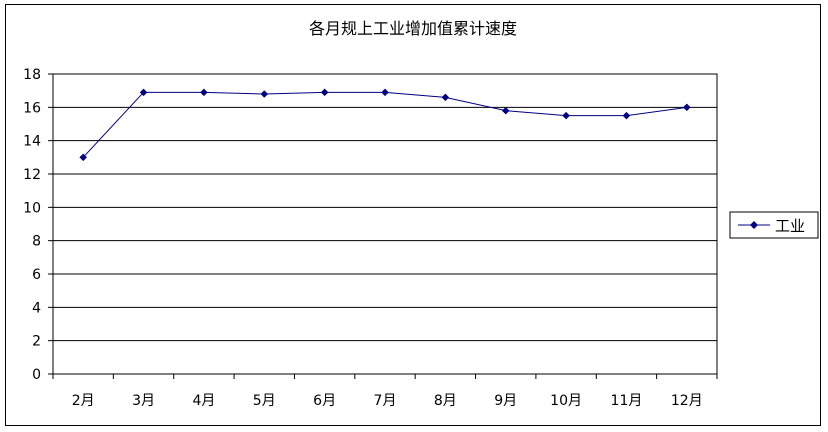 The height and width of the screenshot is (432, 828). What do you see at coordinates (754, 225) in the screenshot?
I see `legend-swatch-marker` at bounding box center [754, 225].